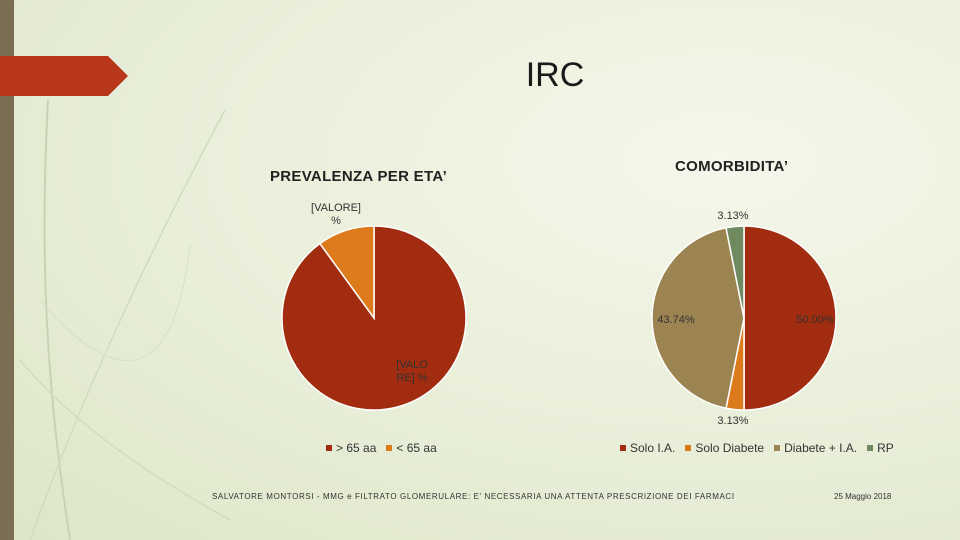  What do you see at coordinates (356, 448) in the screenshot?
I see `legend-label: > 65 aa` at bounding box center [356, 448].